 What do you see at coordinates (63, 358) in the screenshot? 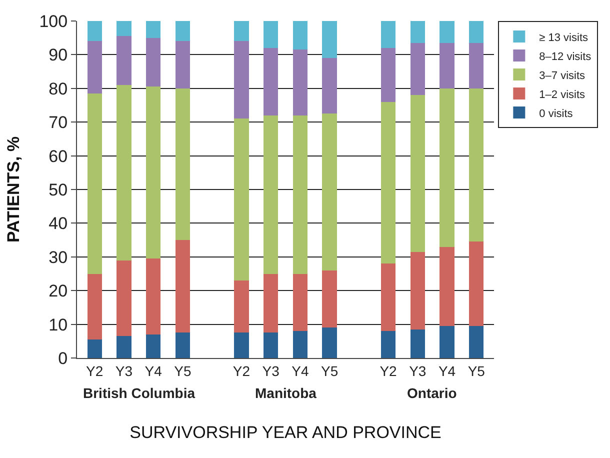
I see `y-tick-label: 0` at bounding box center [63, 358].